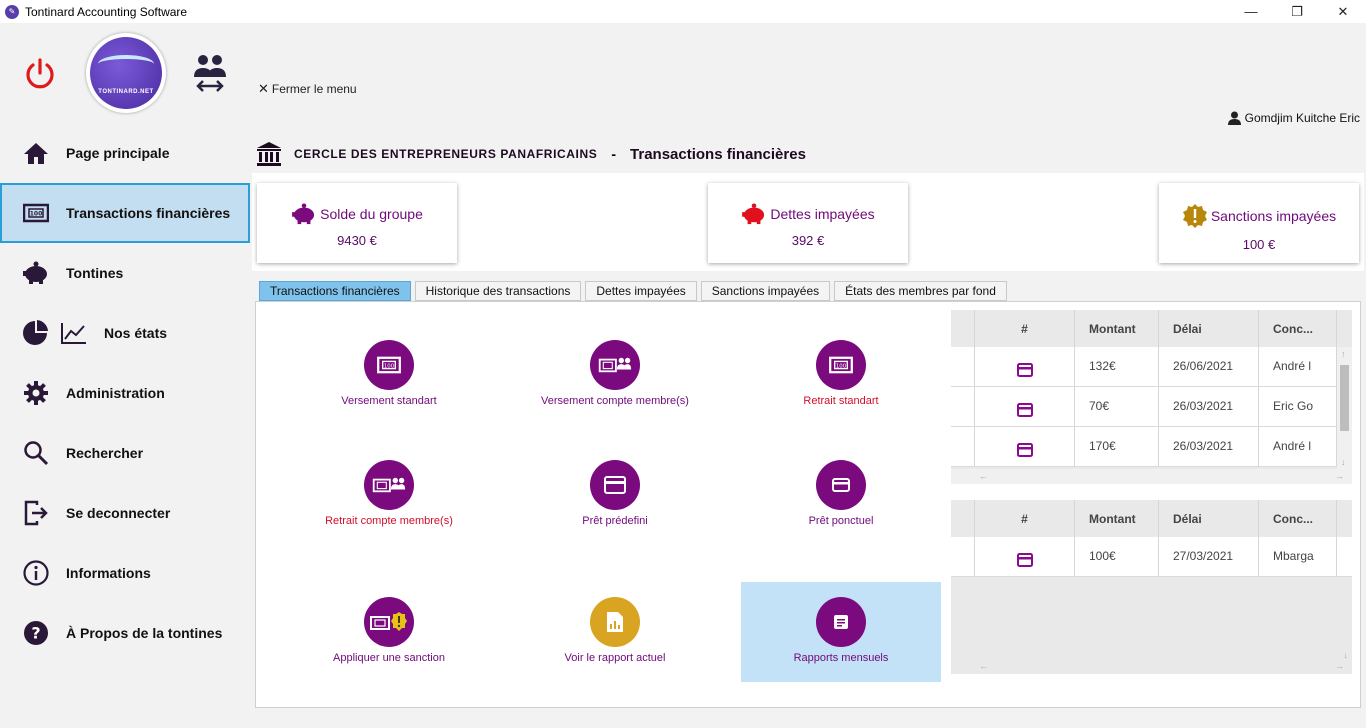  I want to click on warning-badge-icon, so click(1194, 216).